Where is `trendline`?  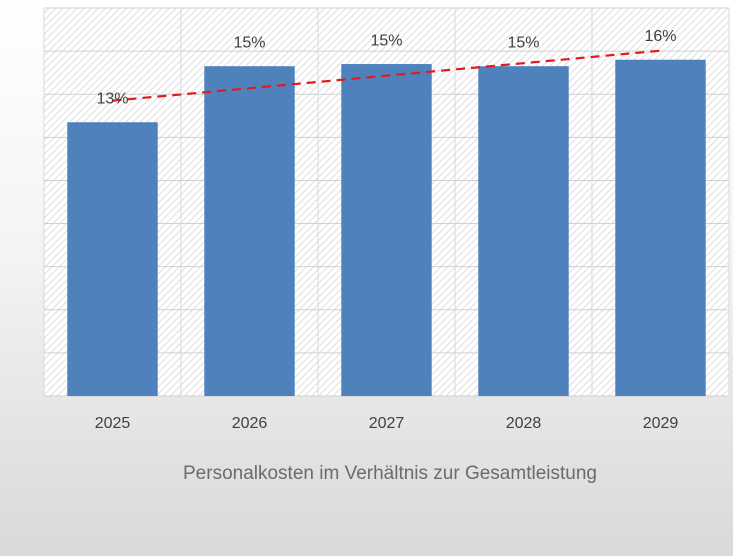
trendline is located at coordinates (386, 75).